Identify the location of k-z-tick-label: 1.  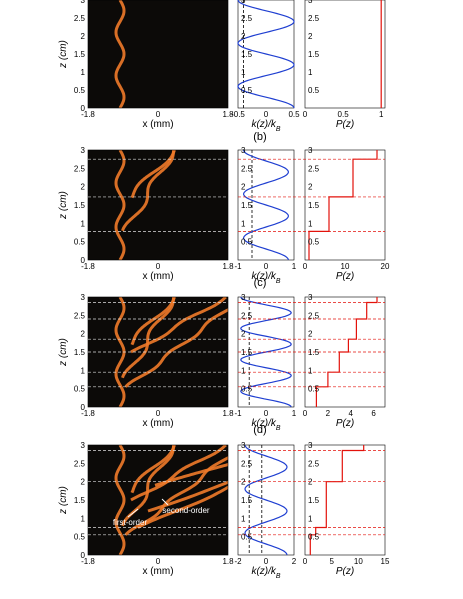
(243, 370).